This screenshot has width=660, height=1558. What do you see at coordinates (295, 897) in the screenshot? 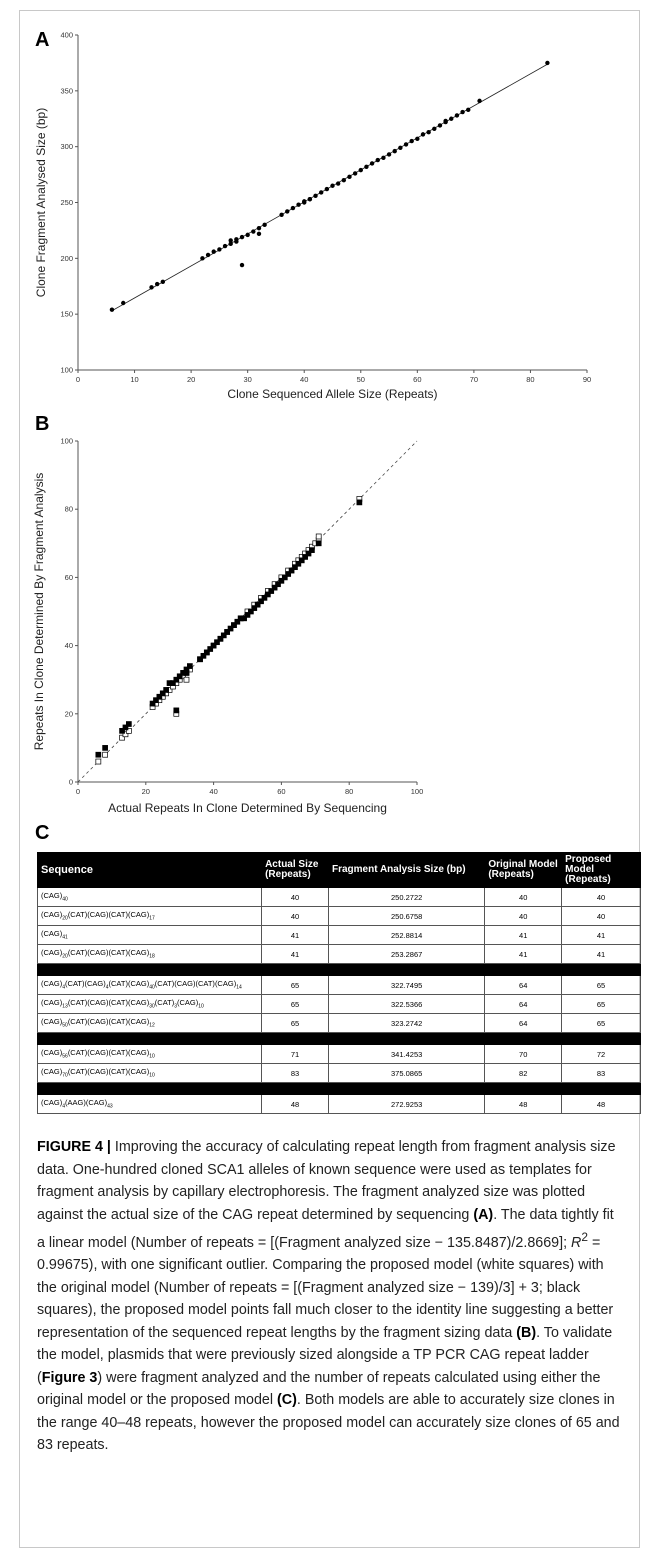
I see `cell-actual-size: 40` at bounding box center [295, 897].